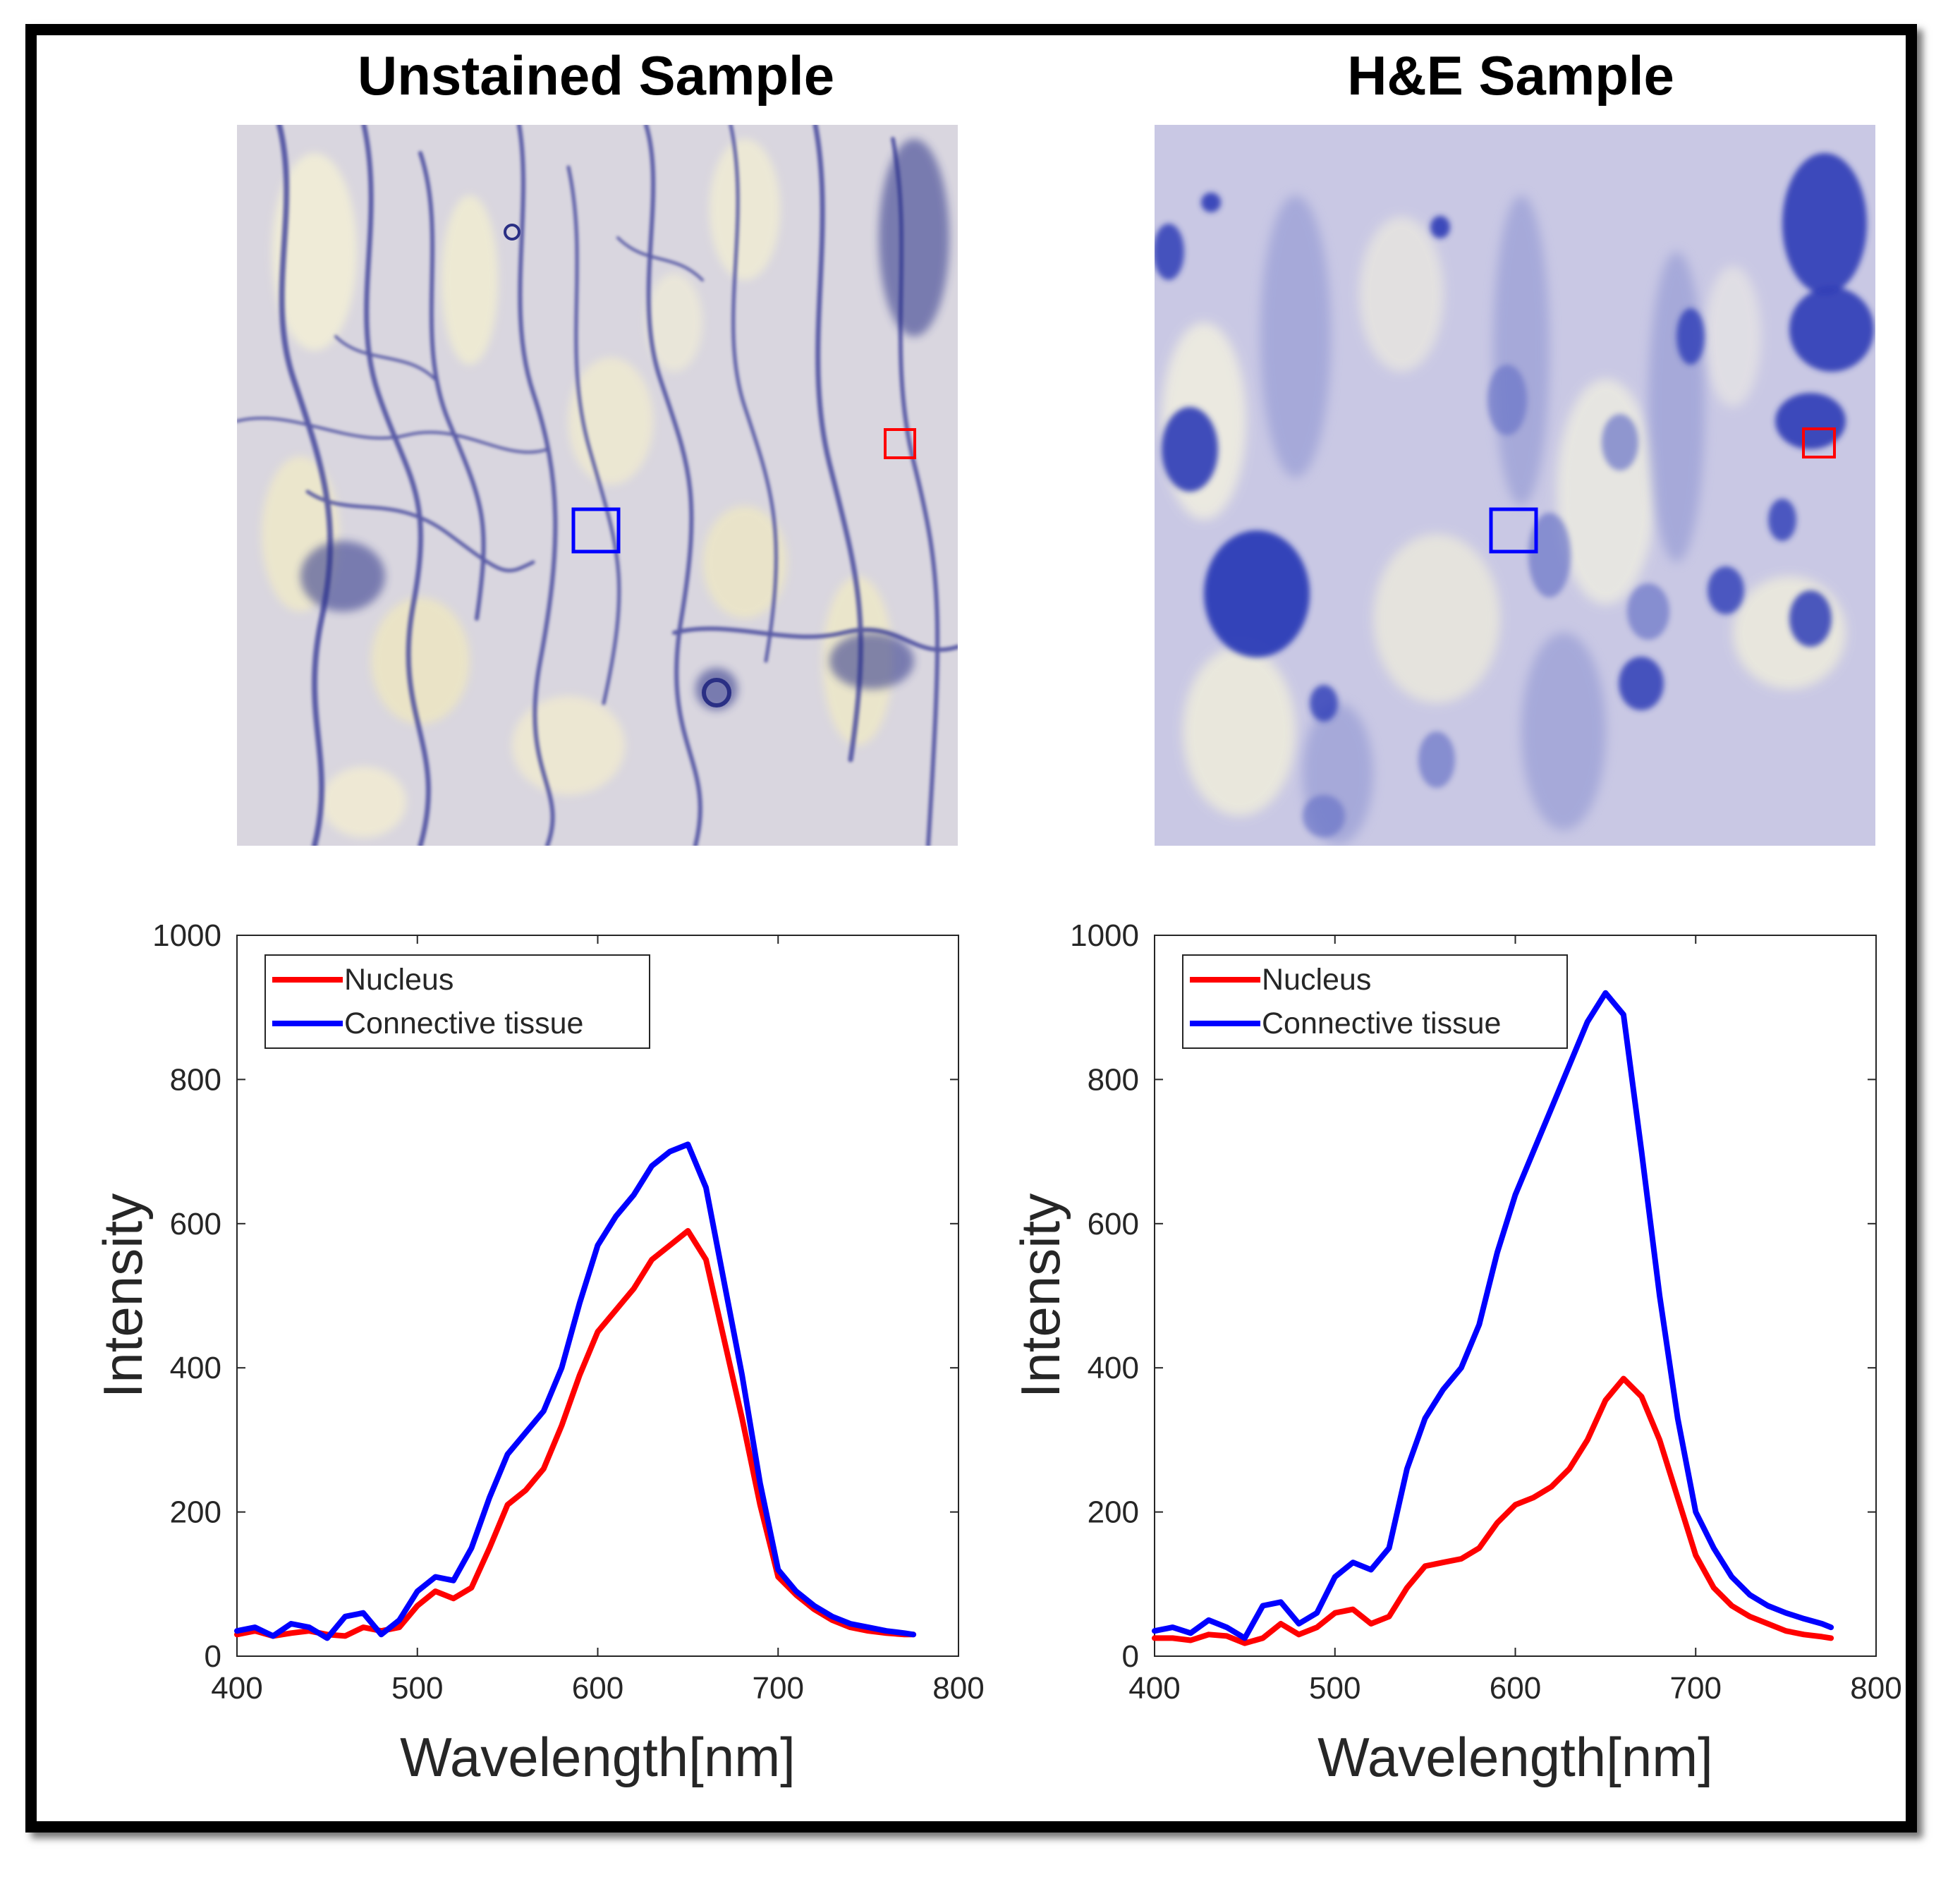  I want to click on he-x-axis-label: Wavelength[nm], so click(1515, 1757).